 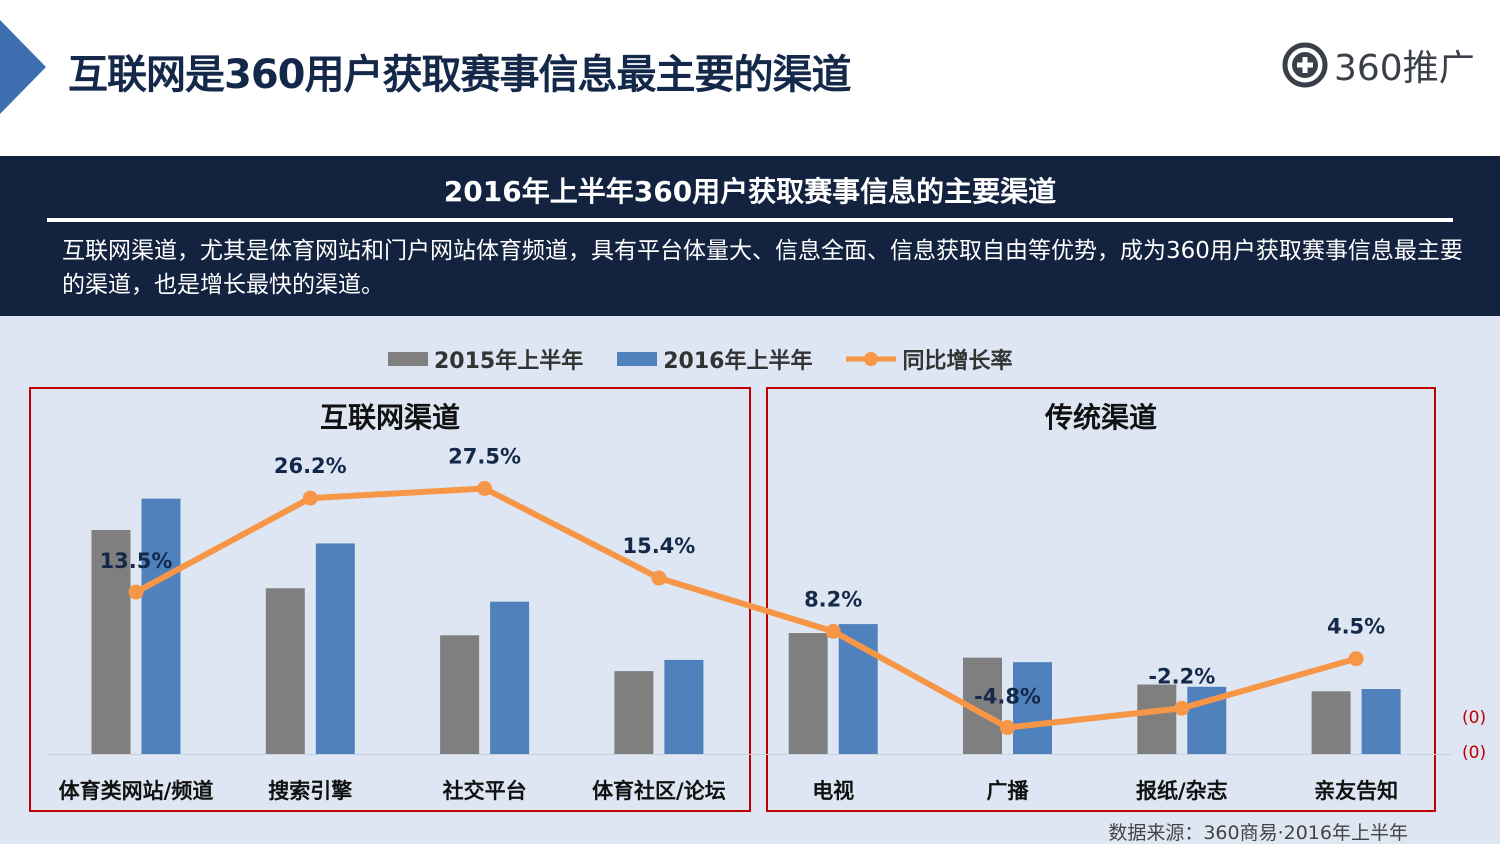 I want to click on growth-label-0: 13.5%, so click(x=136, y=561).